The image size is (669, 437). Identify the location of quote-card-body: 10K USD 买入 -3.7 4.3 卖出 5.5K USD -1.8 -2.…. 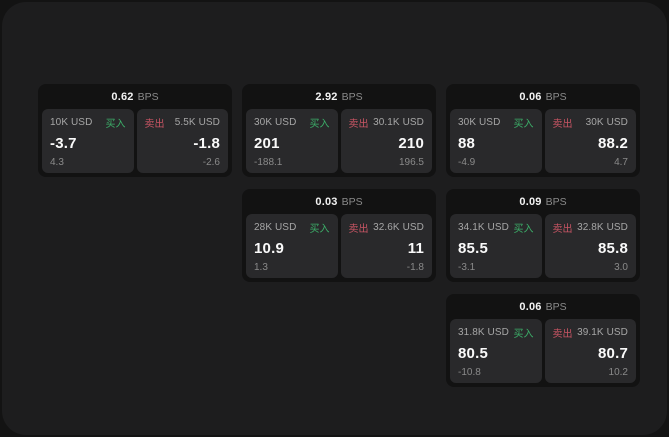
(135, 142).